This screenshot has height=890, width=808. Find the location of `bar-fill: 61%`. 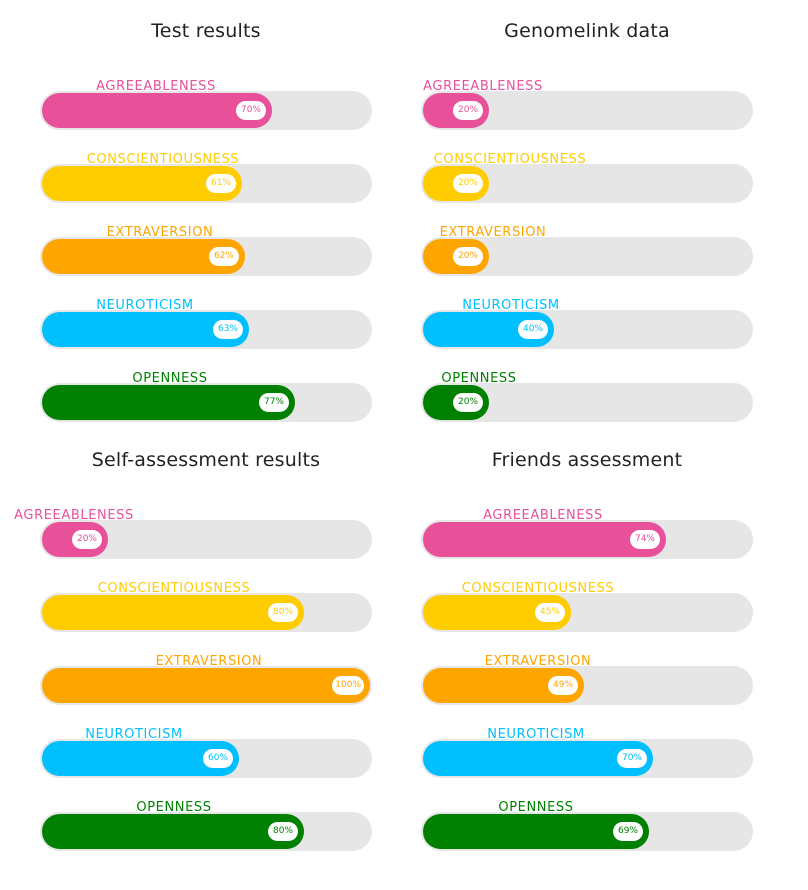

bar-fill: 61% is located at coordinates (142, 183).